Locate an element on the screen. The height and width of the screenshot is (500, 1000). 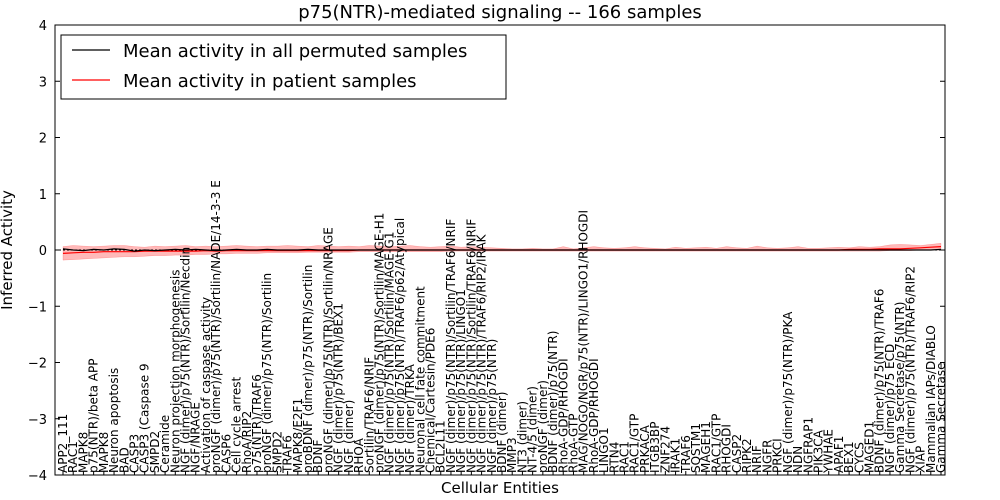
x-category-label: MAGED1 is located at coordinates (870, 447).